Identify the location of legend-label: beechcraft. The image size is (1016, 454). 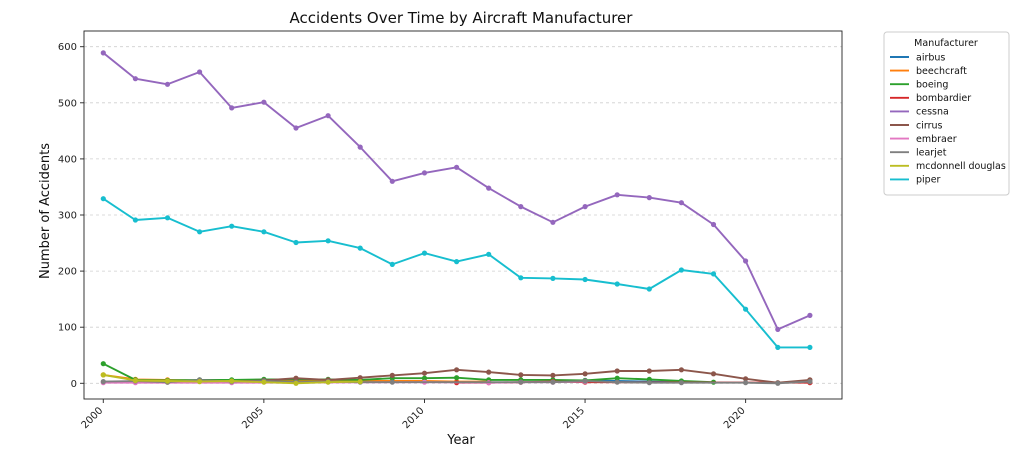
(941, 71).